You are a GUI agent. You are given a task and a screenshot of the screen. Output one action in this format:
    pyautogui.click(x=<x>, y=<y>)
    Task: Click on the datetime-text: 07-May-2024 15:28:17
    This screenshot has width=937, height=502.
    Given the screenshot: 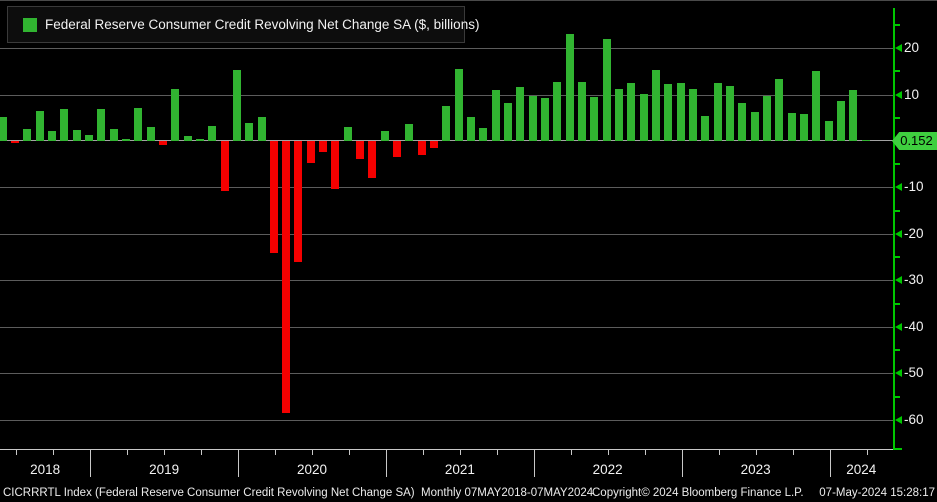 What is the action you would take?
    pyautogui.click(x=877, y=493)
    